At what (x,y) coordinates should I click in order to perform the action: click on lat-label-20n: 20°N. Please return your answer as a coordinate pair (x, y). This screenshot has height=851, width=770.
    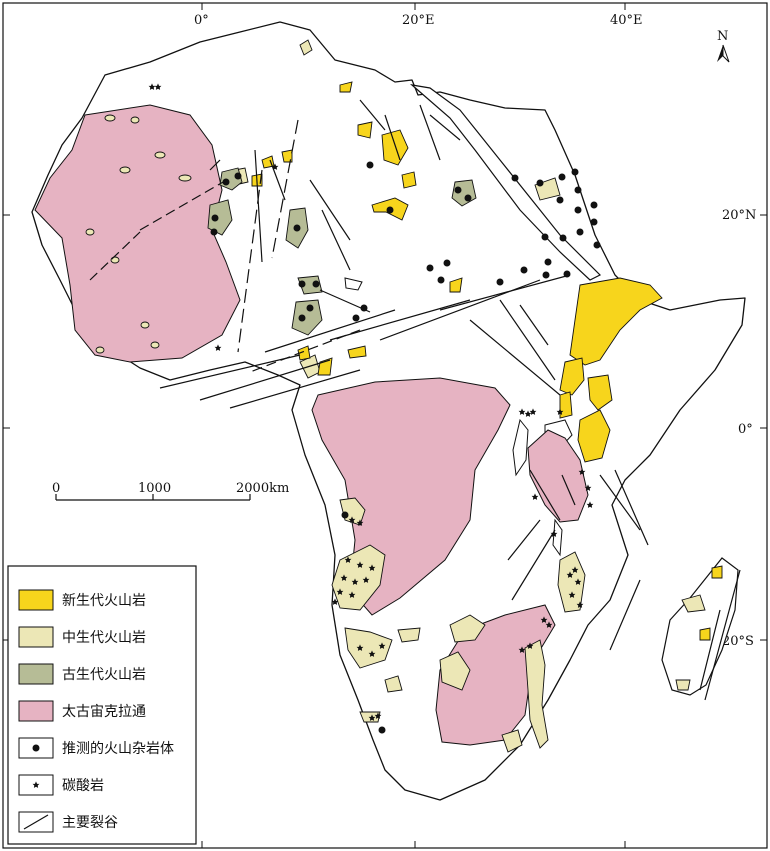
    Looking at the image, I should click on (739, 215).